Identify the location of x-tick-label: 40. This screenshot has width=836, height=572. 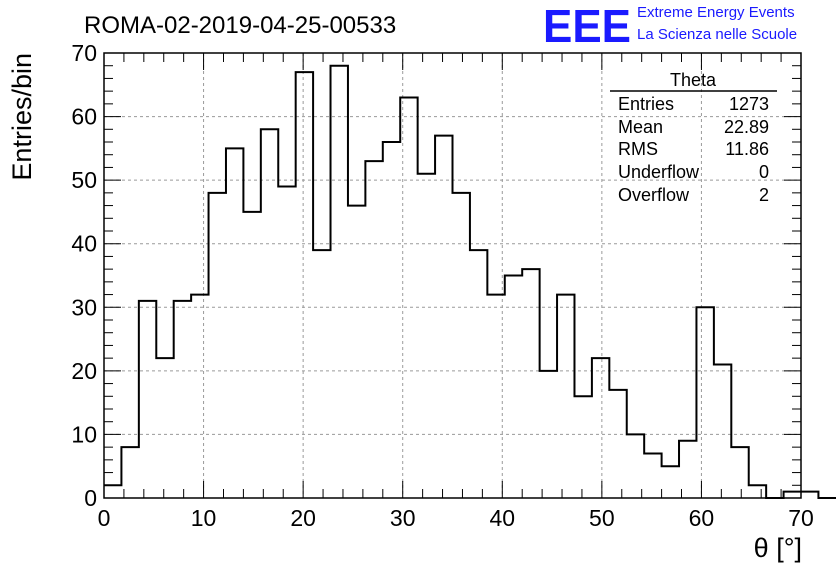
(502, 518).